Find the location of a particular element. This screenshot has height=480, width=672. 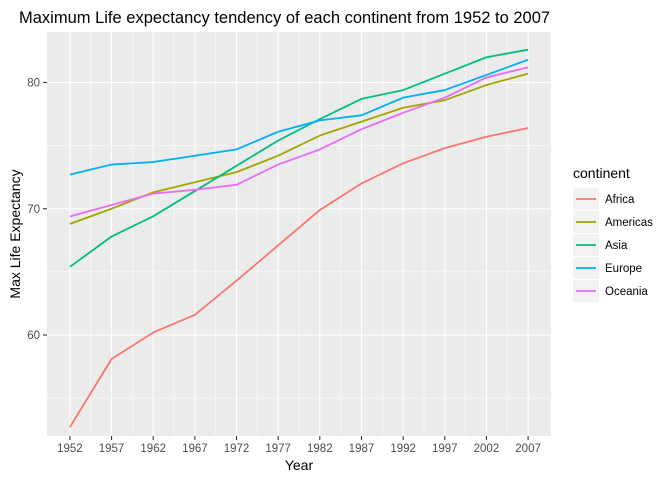

y-tick-label: 80 is located at coordinates (33, 84).